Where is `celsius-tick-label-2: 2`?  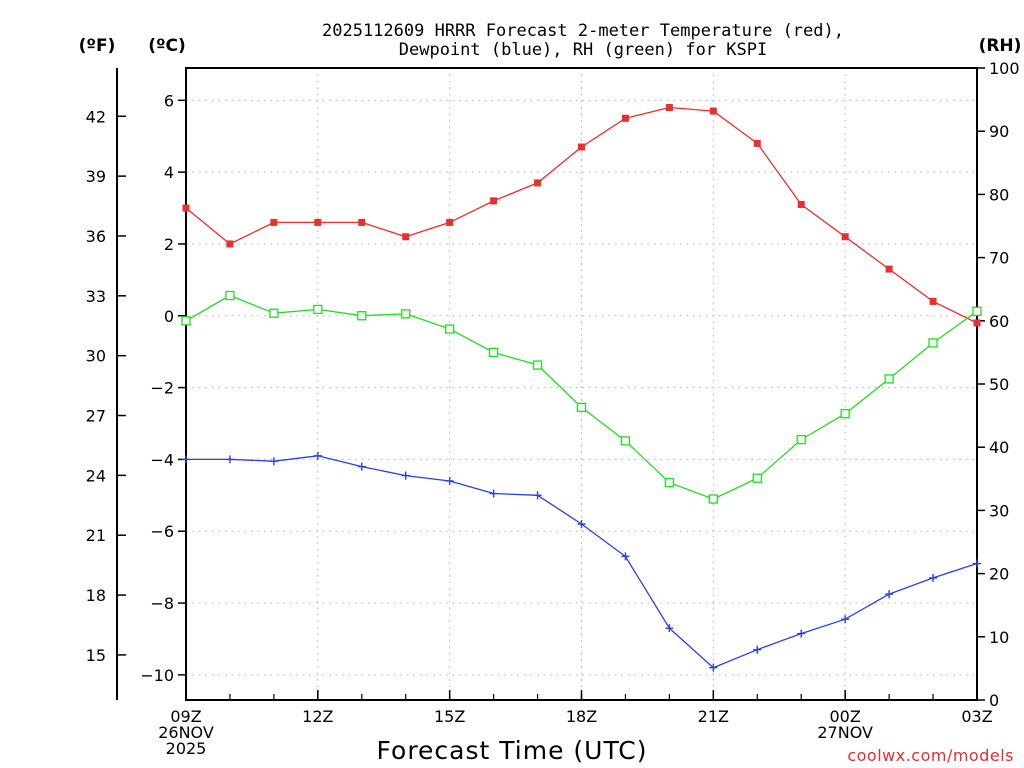
celsius-tick-label-2: 2 is located at coordinates (169, 244).